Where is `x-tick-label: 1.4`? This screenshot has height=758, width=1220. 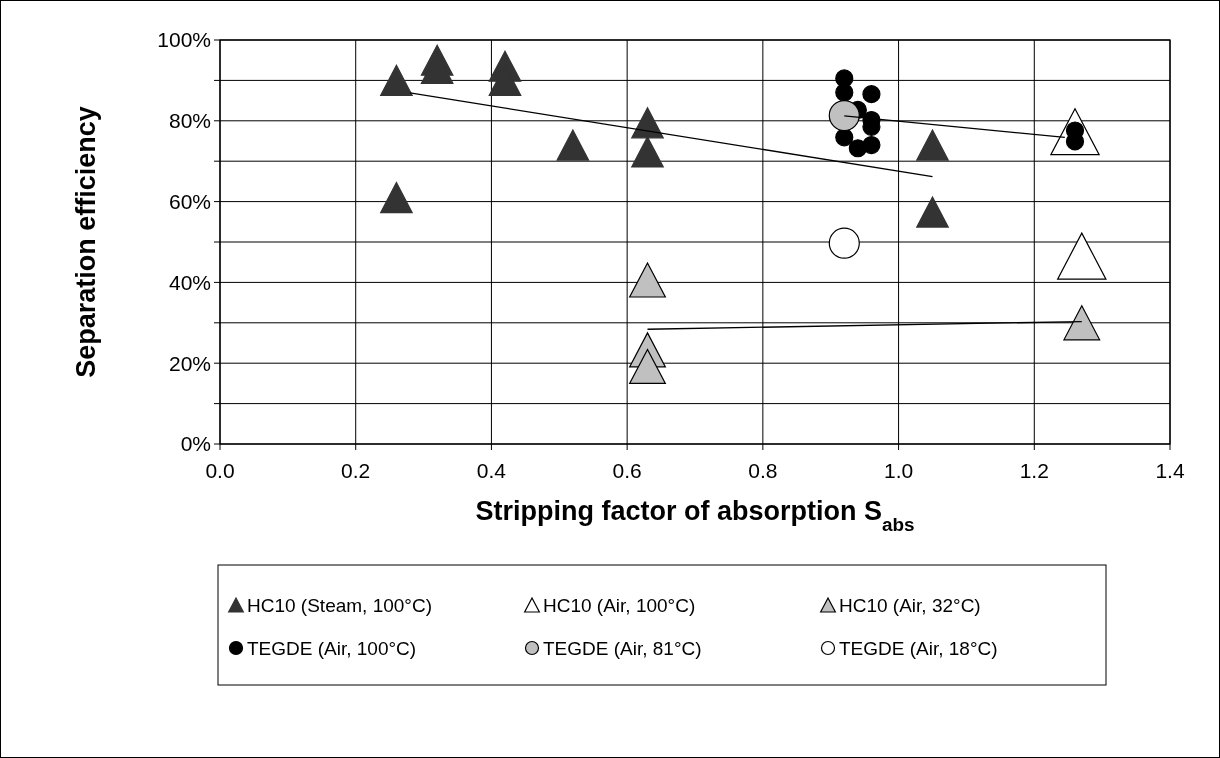 x-tick-label: 1.4 is located at coordinates (1170, 470).